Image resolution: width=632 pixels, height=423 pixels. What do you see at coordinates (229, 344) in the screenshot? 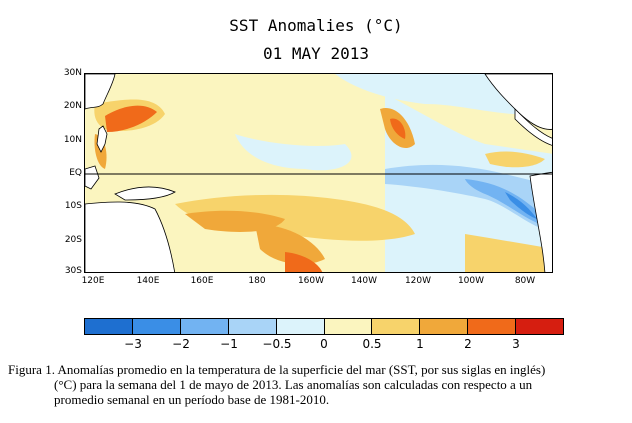
I see `scale-label: −1` at bounding box center [229, 344].